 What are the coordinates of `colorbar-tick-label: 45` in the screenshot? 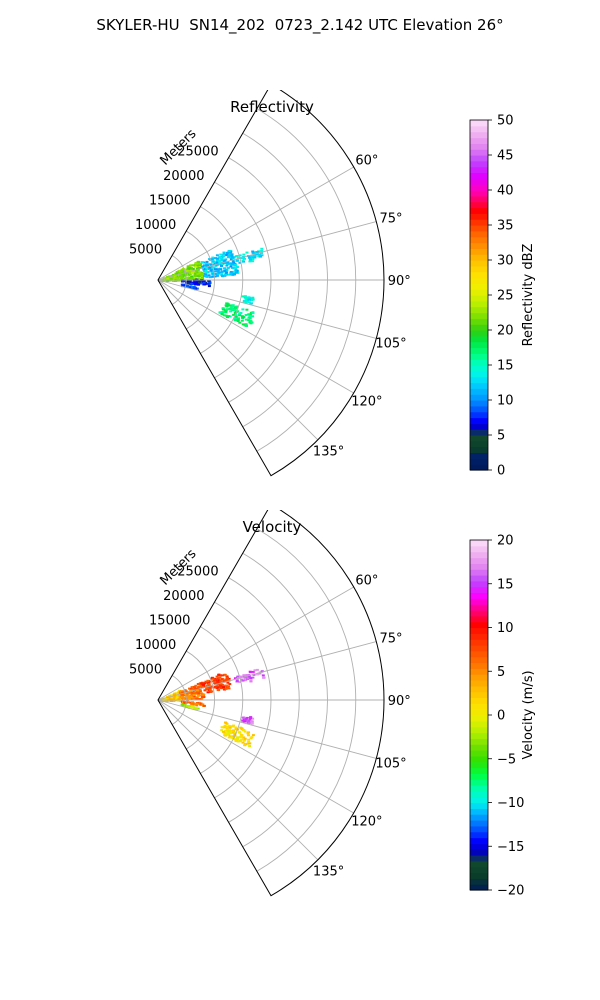 It's located at (505, 156).